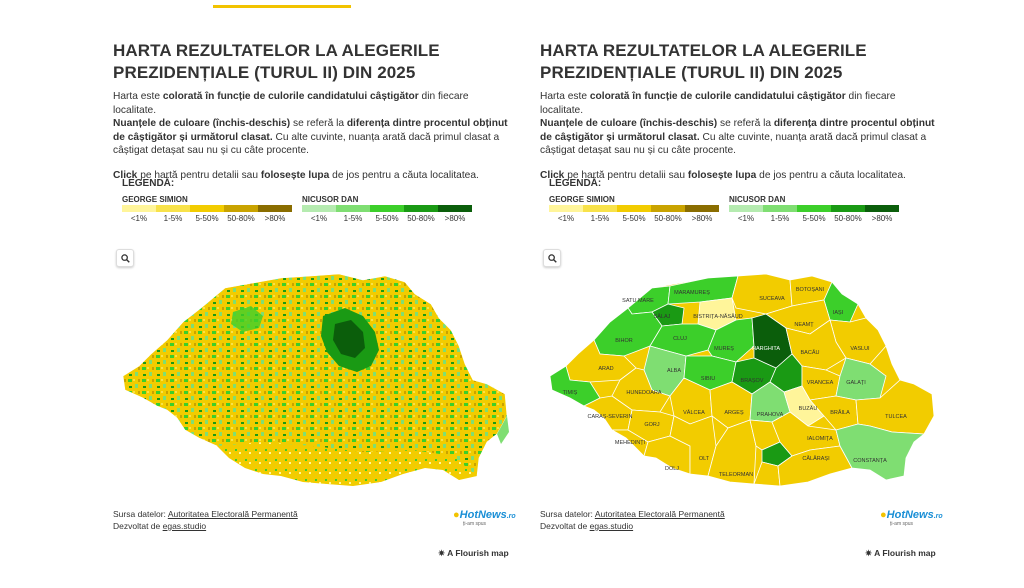  Describe the element at coordinates (896, 417) in the screenshot. I see `label-tulcea: TULCEA` at that location.